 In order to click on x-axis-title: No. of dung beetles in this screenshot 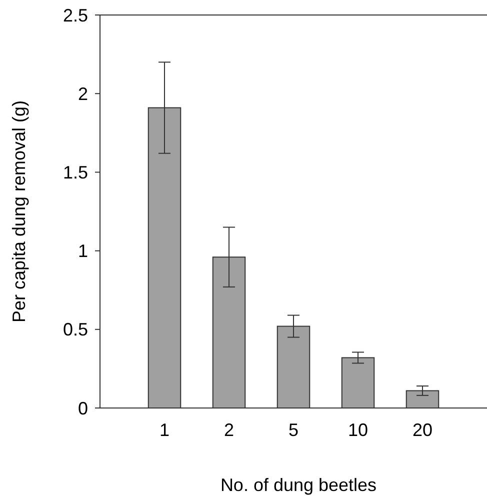, I will do `click(298, 485)`.